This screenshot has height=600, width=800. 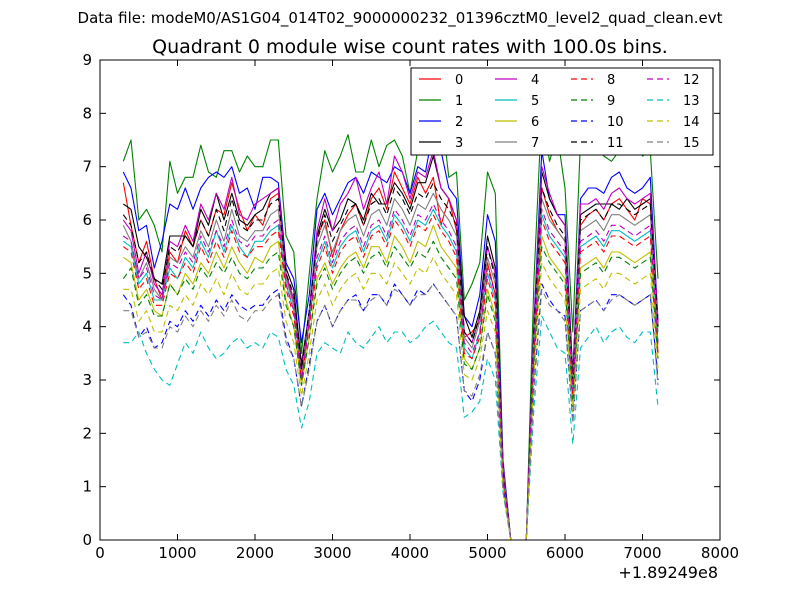 I want to click on legend-label-14: 14, so click(x=691, y=122).